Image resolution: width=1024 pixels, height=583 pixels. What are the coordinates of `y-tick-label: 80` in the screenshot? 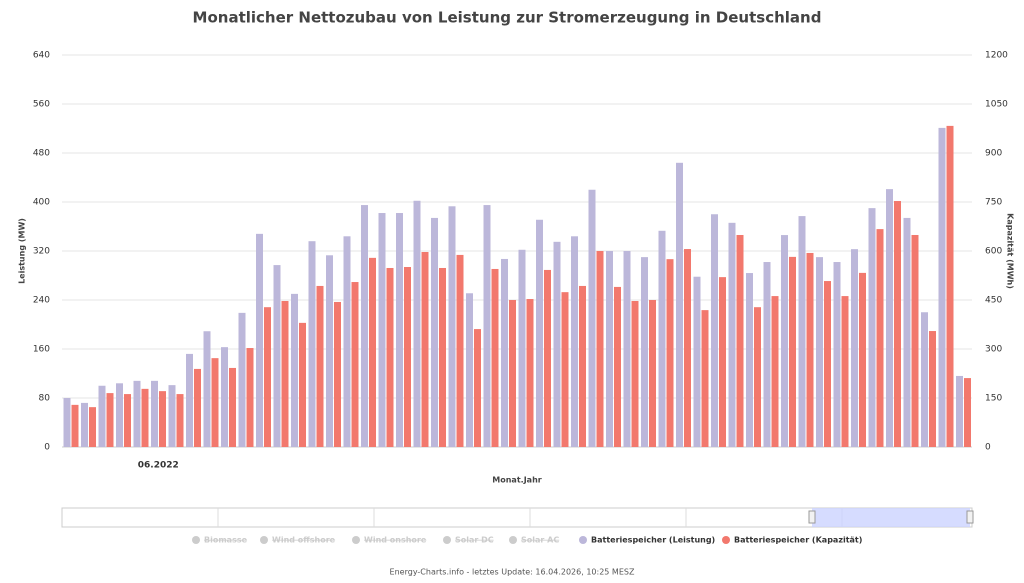 It's located at (45, 399).